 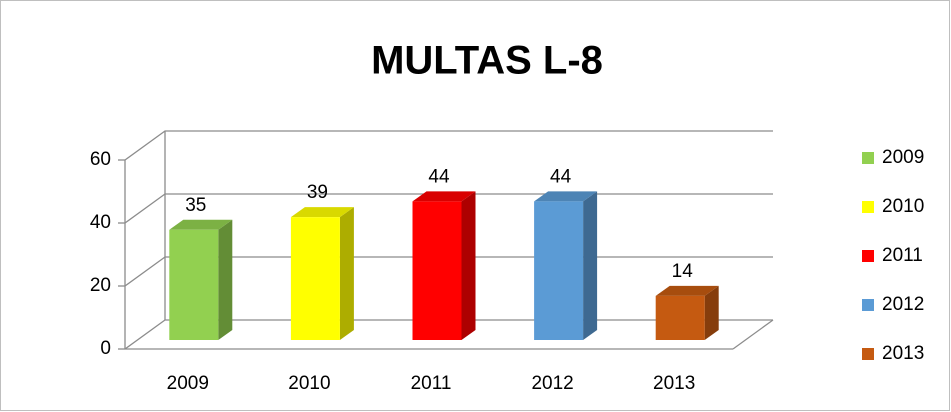 What do you see at coordinates (448, 145) in the screenshot?
I see `grid-line` at bounding box center [448, 145].